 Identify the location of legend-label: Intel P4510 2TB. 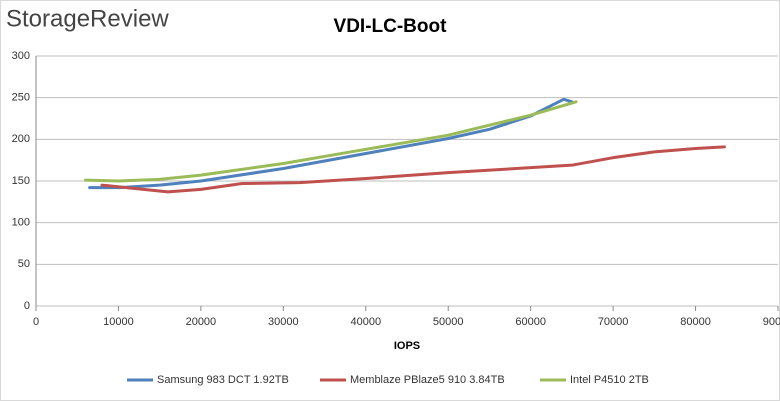
(609, 380).